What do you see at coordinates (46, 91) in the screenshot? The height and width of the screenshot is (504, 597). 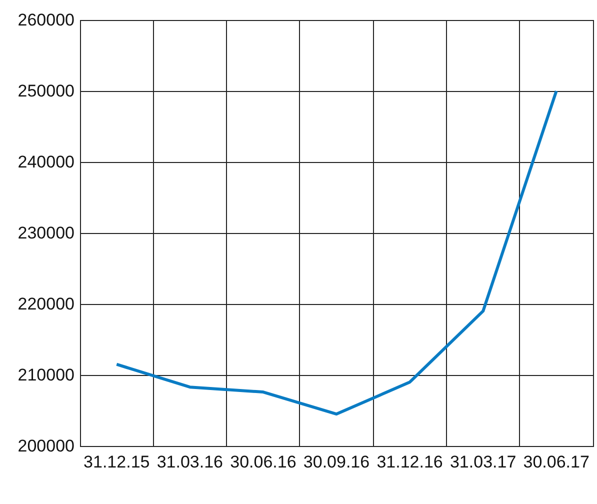 I see `y-tick-label: 250000` at bounding box center [46, 91].